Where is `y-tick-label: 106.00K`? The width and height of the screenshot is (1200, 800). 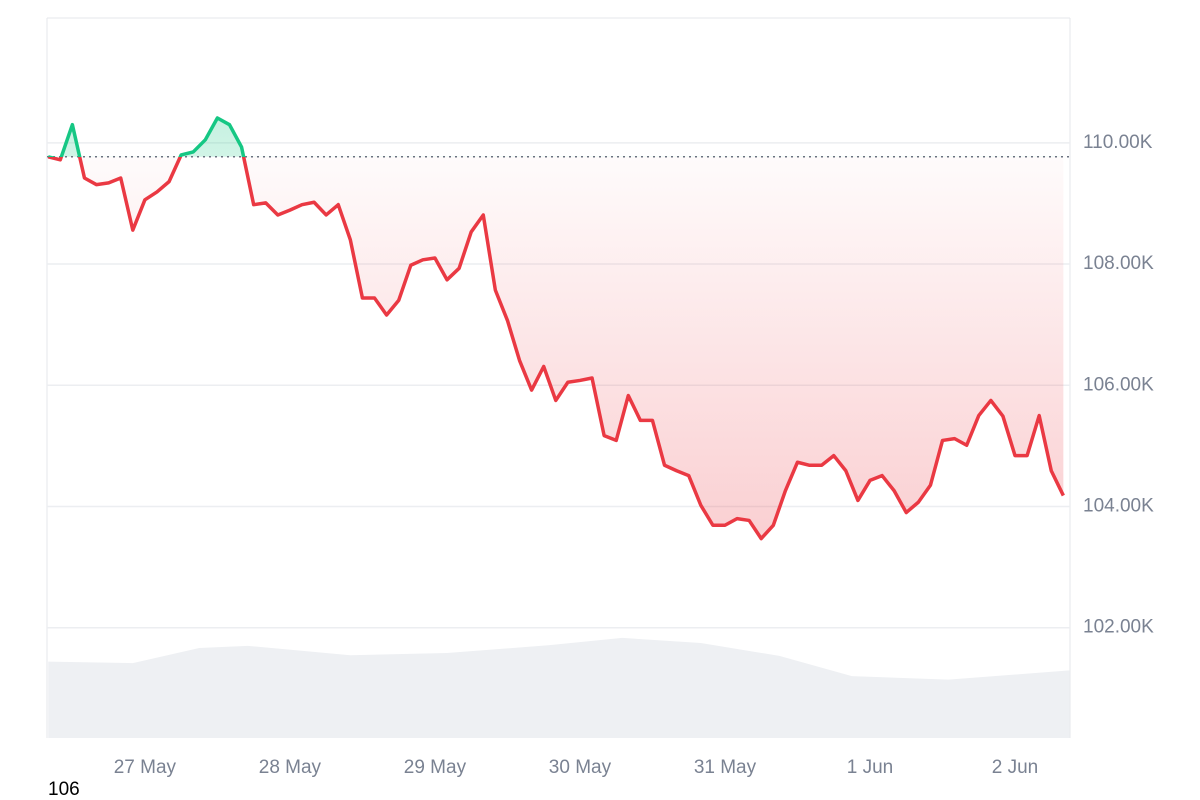 y-tick-label: 106.00K is located at coordinates (1118, 384).